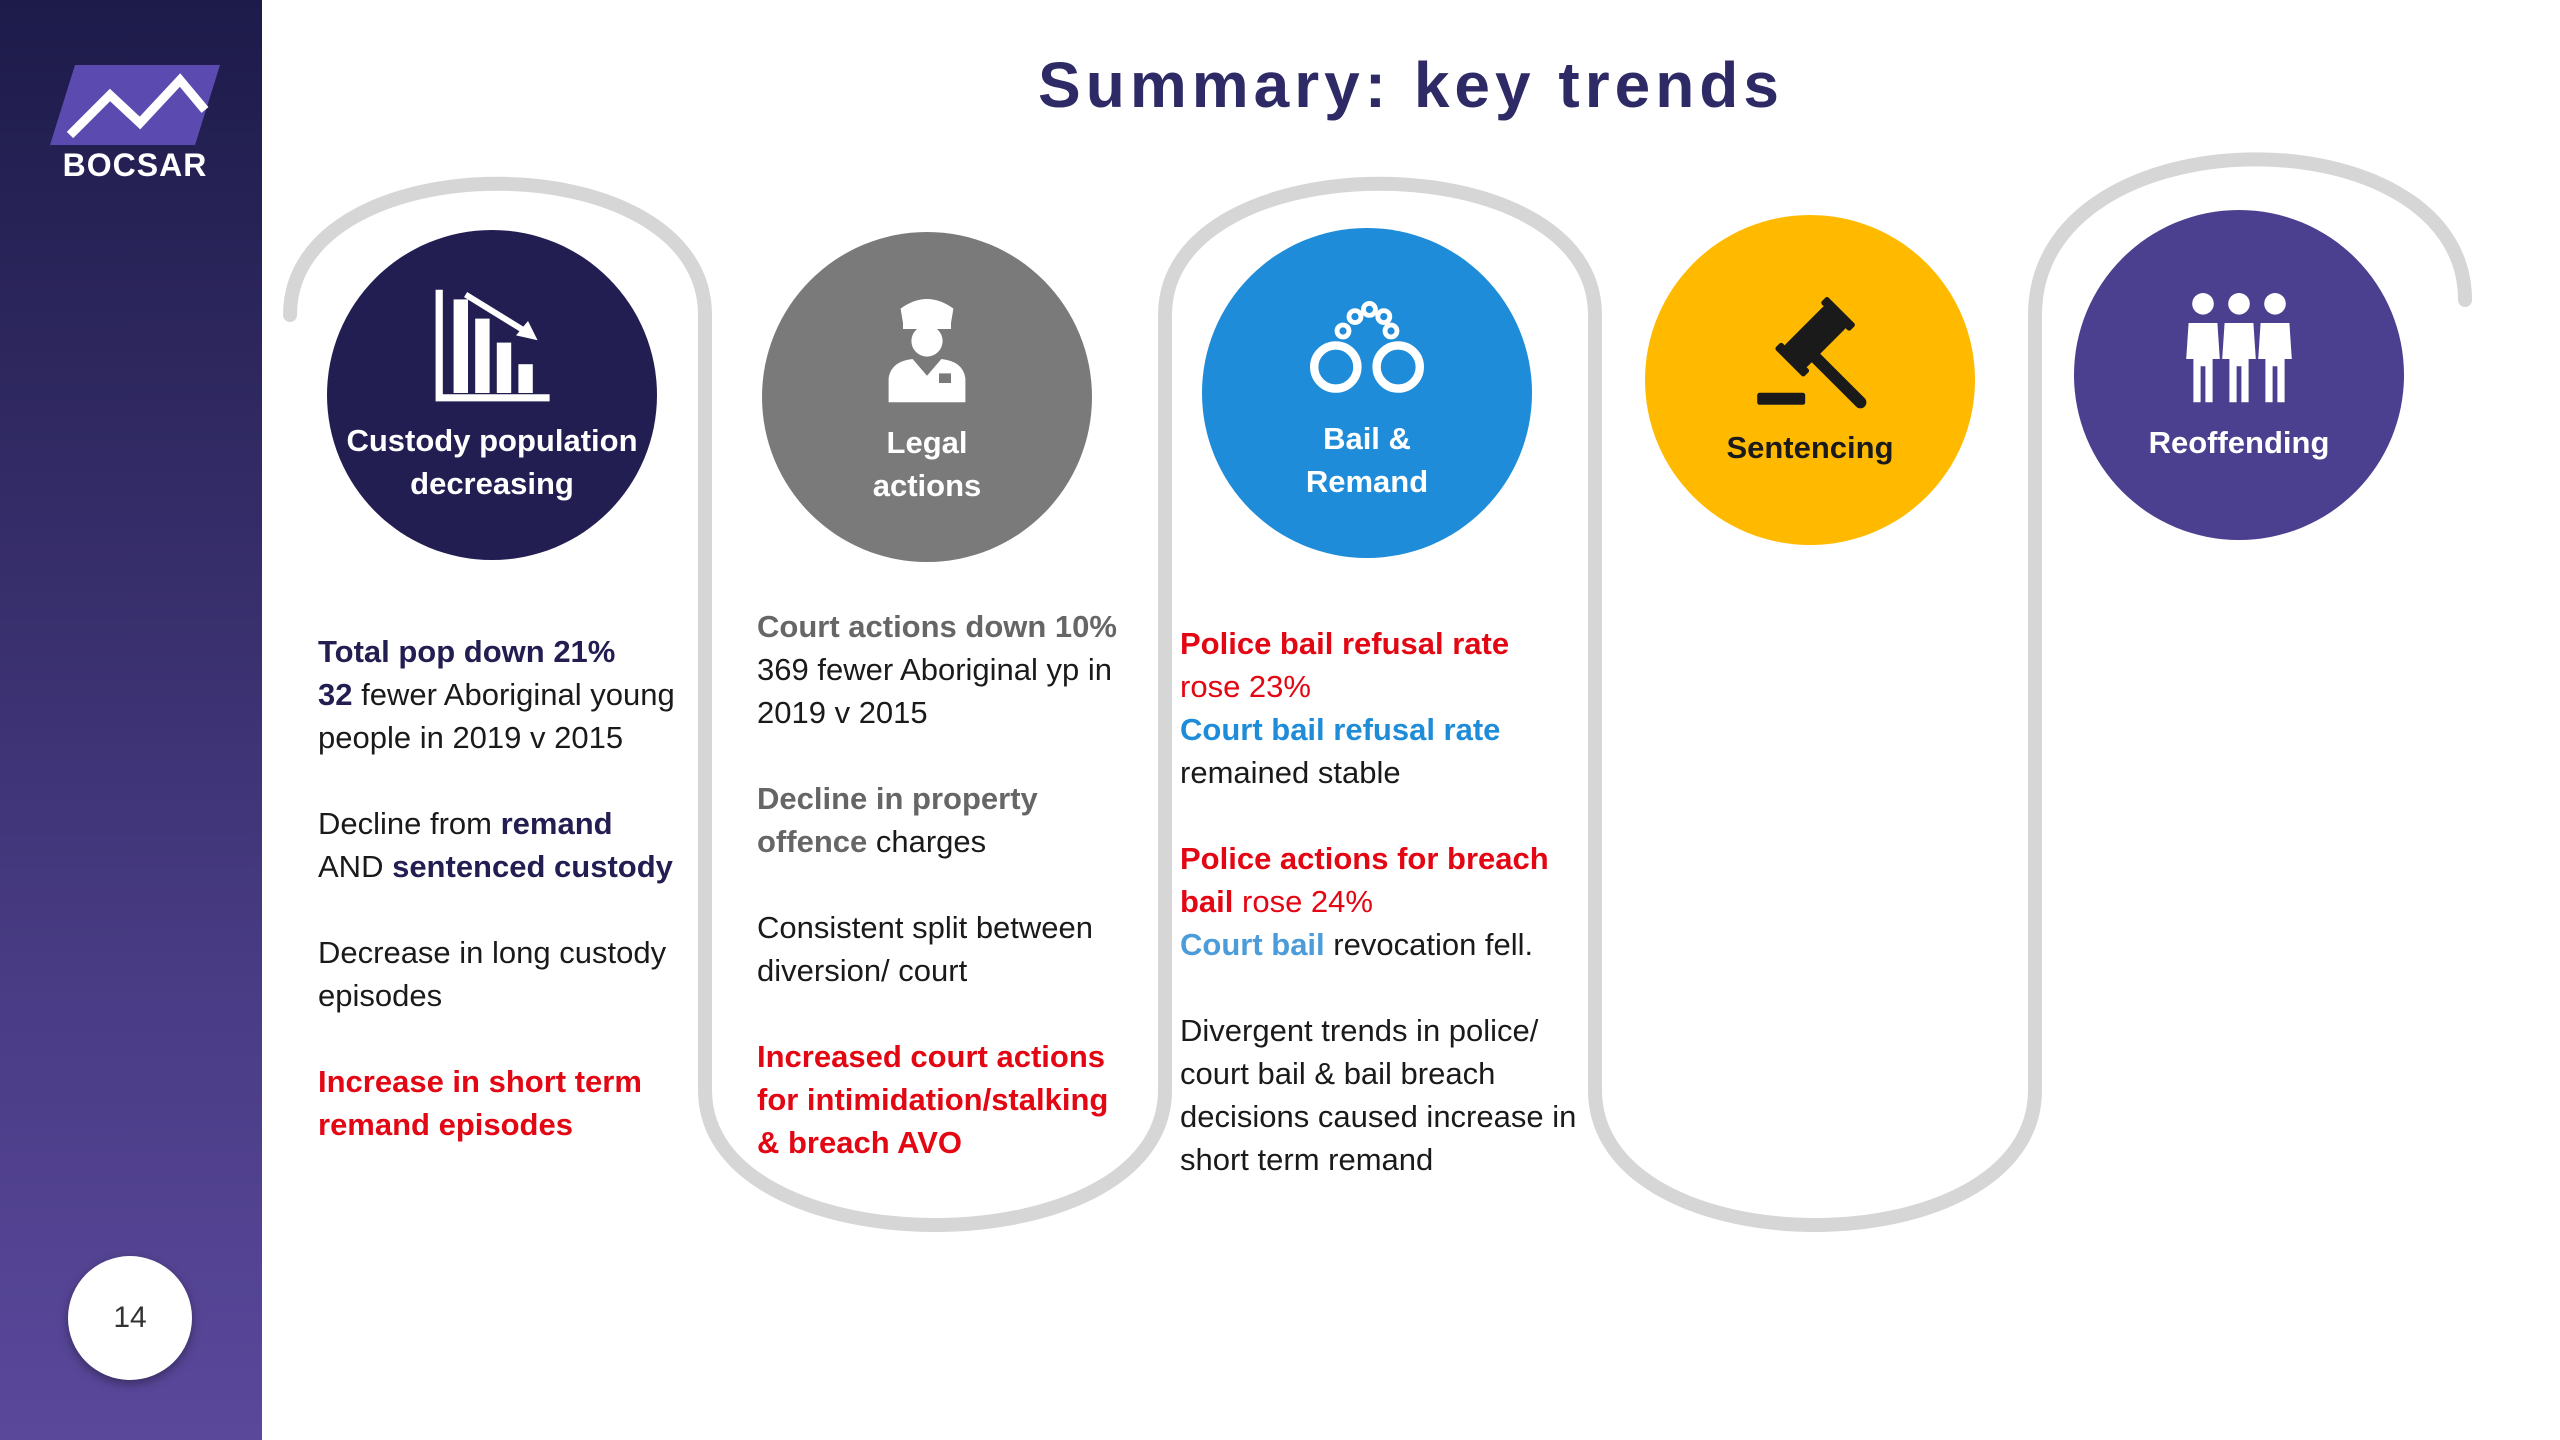  I want to click on stage-bail-label-2: Remand, so click(1367, 481).